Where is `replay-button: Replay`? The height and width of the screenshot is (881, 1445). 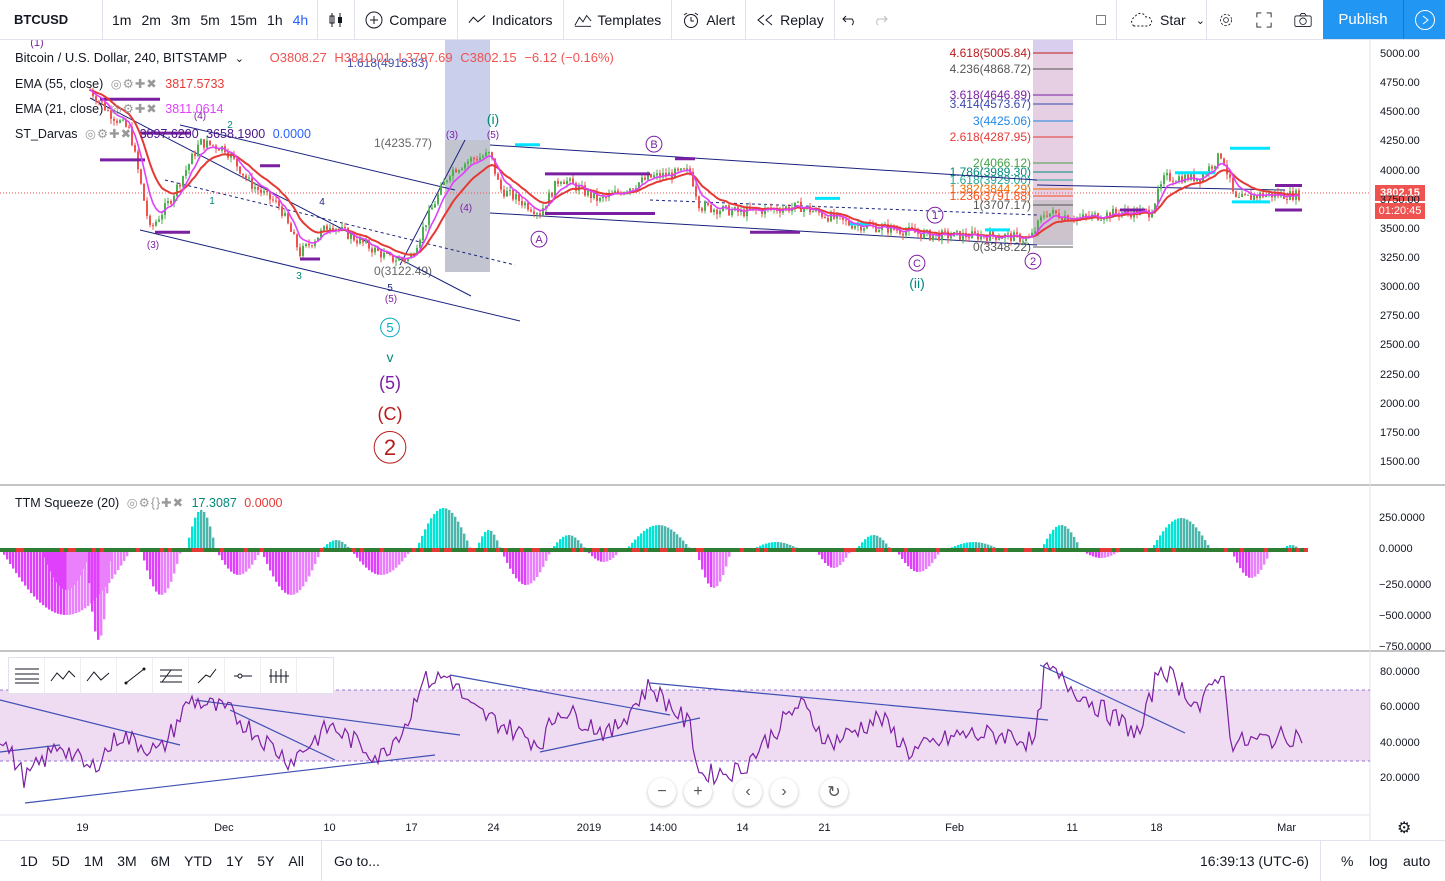
replay-button: Replay is located at coordinates (790, 20).